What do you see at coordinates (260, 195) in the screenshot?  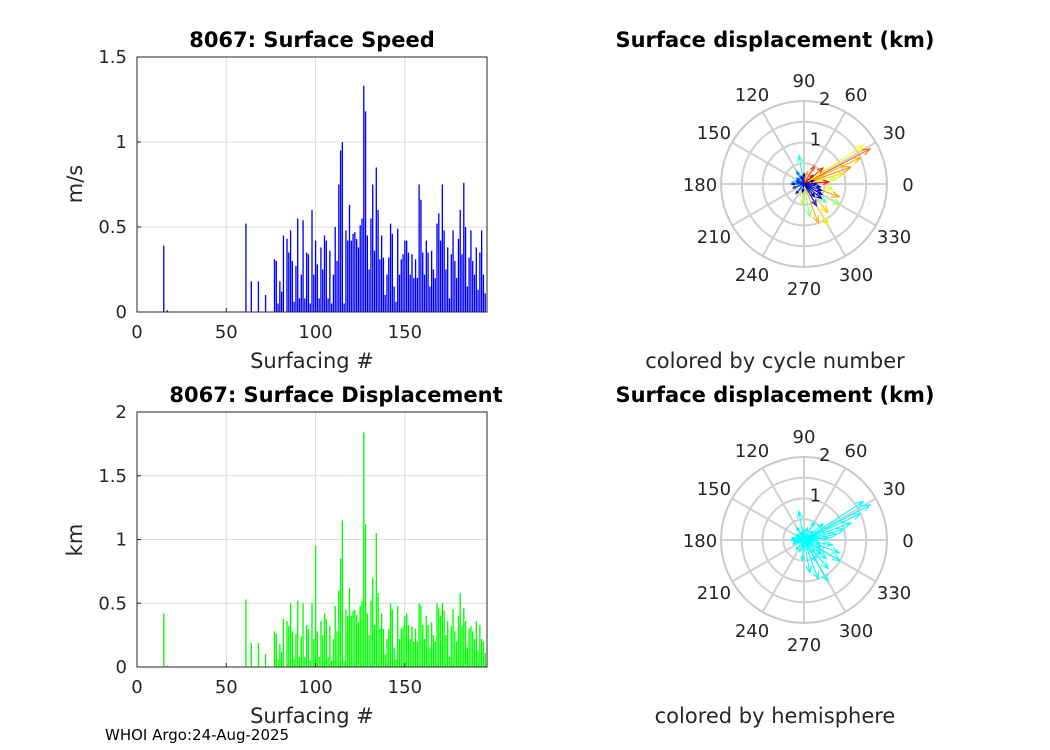 I see `speed-ticks: 0 50 100 150 0 0.5 1 1.5` at bounding box center [260, 195].